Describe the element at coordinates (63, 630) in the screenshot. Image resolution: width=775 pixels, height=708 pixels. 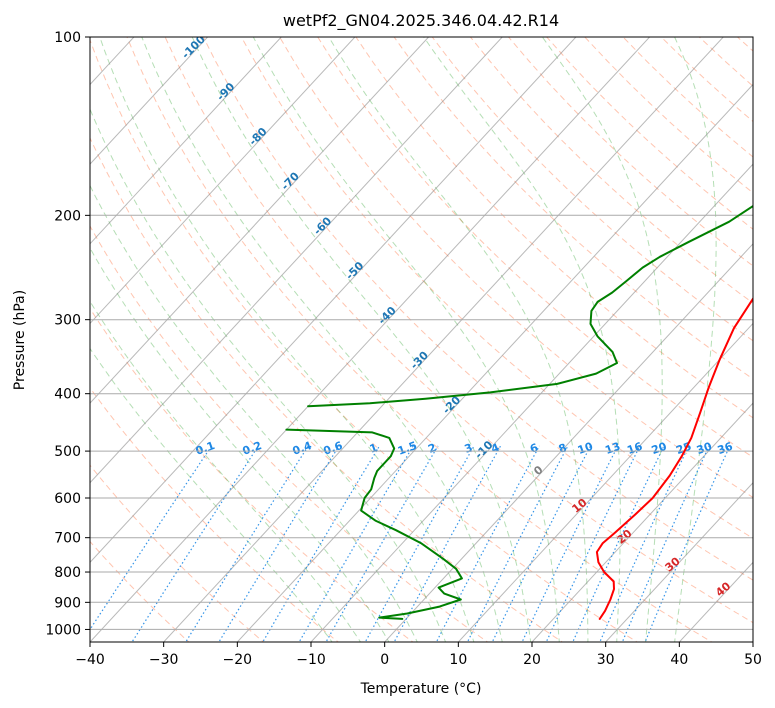
I see `y-tick-label: 1000` at that location.